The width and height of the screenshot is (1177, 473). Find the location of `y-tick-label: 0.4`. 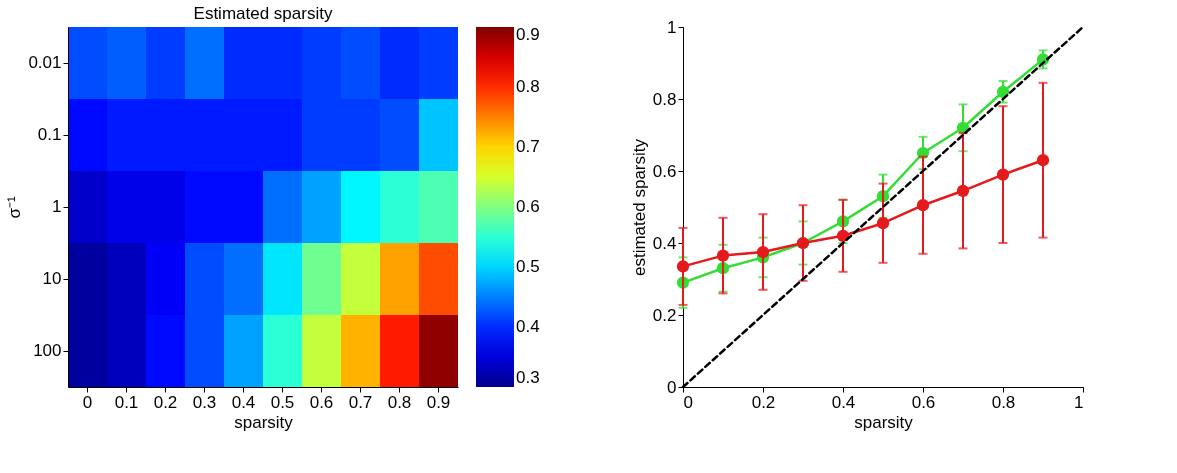

y-tick-label: 0.4 is located at coordinates (664, 243).